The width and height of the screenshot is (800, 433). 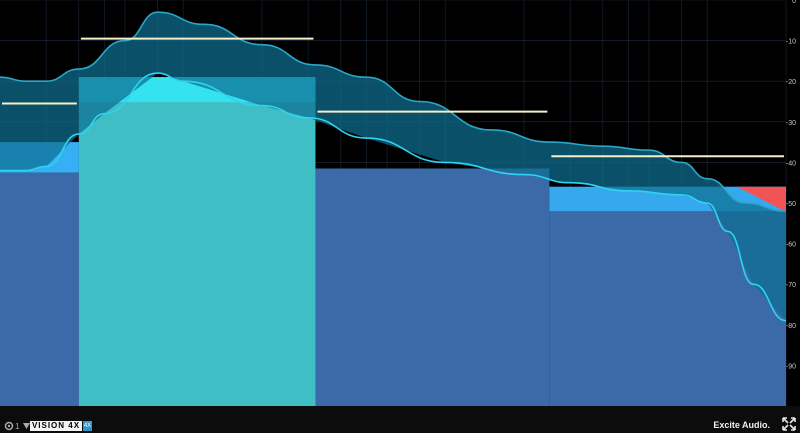 What do you see at coordinates (39, 289) in the screenshot?
I see `band-bar` at bounding box center [39, 289].